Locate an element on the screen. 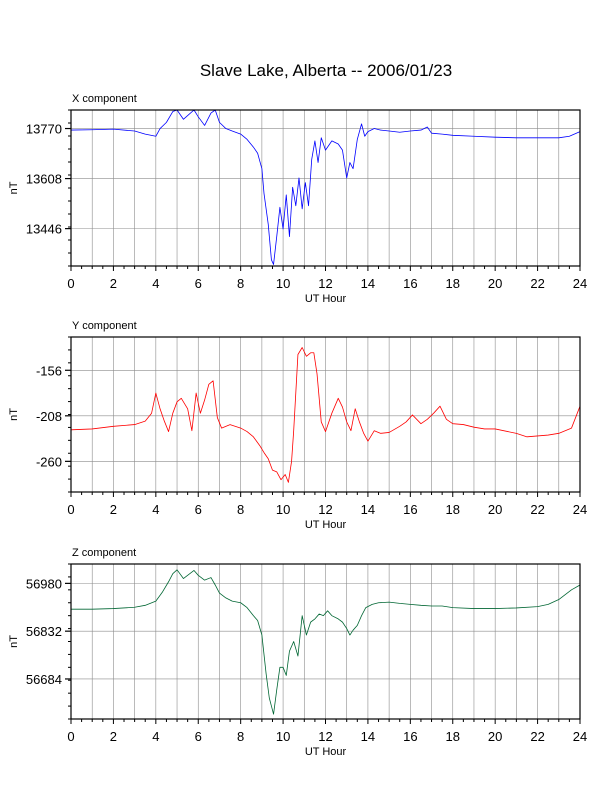 Image resolution: width=612 pixels, height=792 pixels. x-component-x-tick-label: 14 is located at coordinates (368, 283).